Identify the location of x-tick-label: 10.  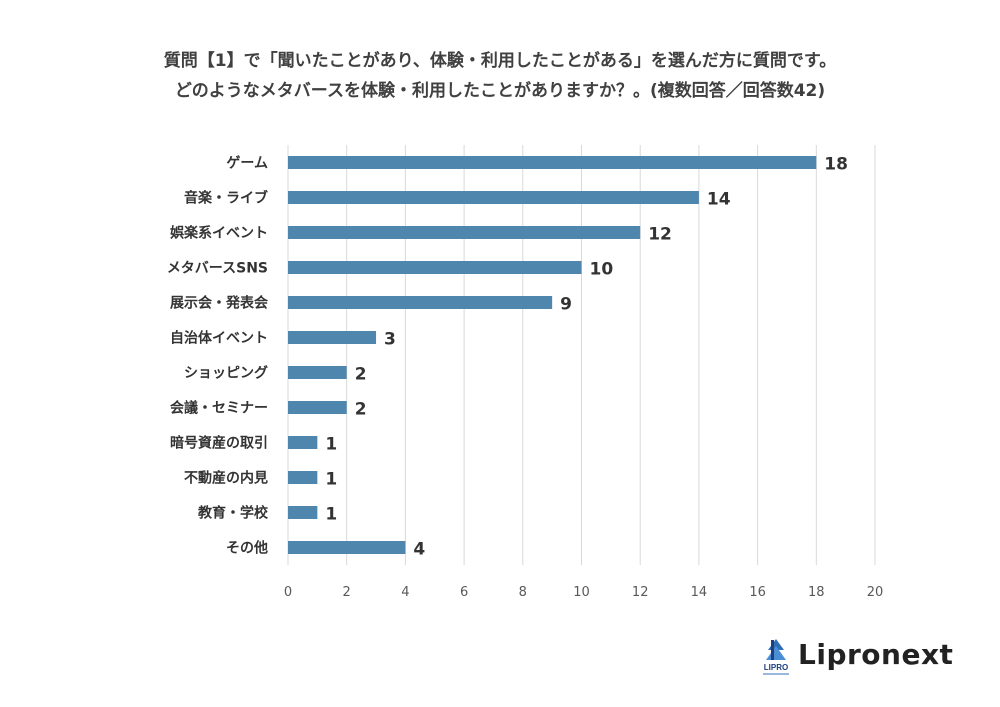
(581, 592).